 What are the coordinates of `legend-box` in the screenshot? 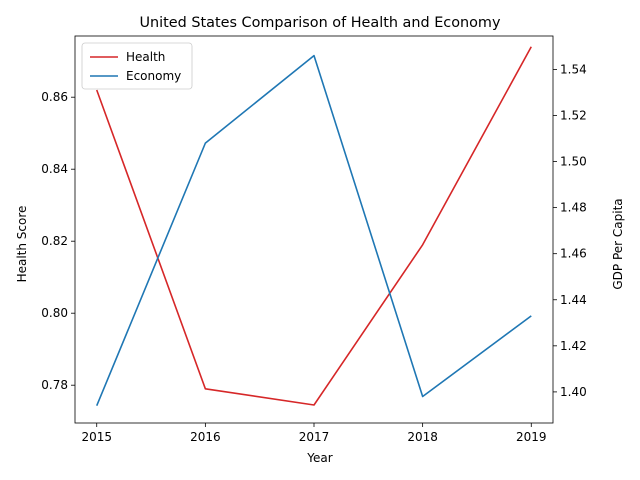 It's located at (137, 66).